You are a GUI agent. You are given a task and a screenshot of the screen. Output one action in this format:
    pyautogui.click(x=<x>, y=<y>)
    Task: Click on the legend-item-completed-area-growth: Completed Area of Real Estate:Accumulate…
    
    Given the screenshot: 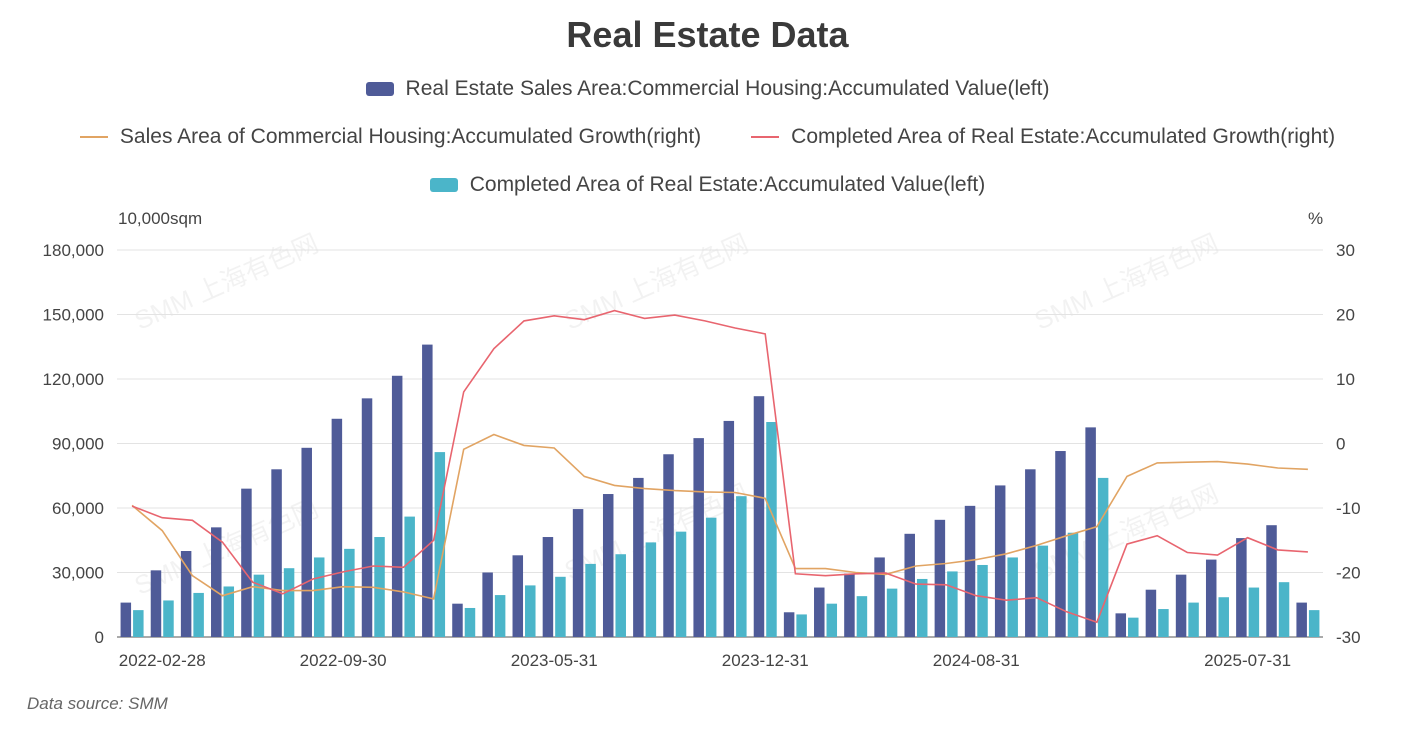 What is the action you would take?
    pyautogui.click(x=1043, y=137)
    